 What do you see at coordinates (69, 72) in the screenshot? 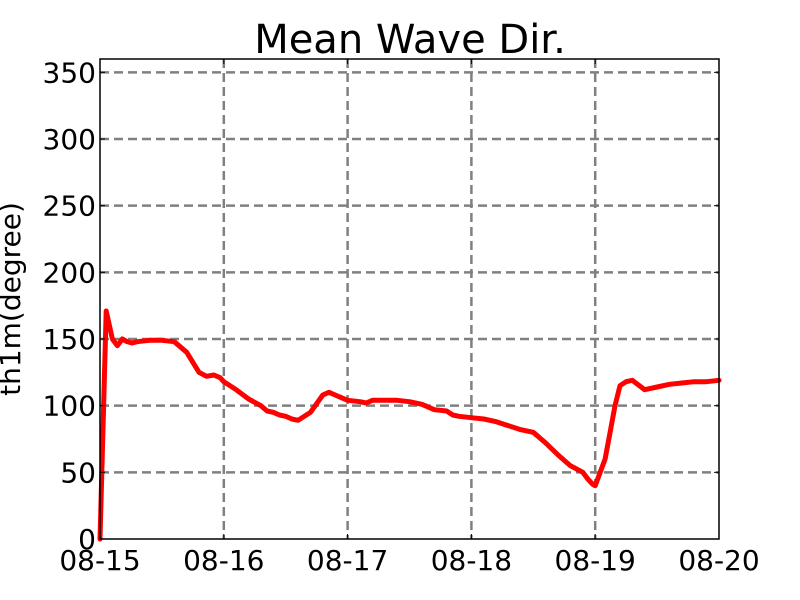
I see `y-tick-label: 350` at bounding box center [69, 72].